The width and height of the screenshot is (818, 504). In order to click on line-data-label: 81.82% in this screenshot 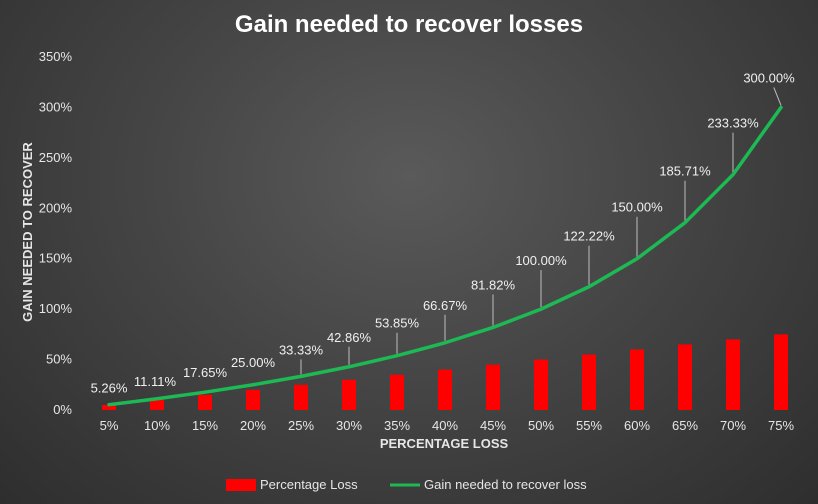, I will do `click(493, 284)`.